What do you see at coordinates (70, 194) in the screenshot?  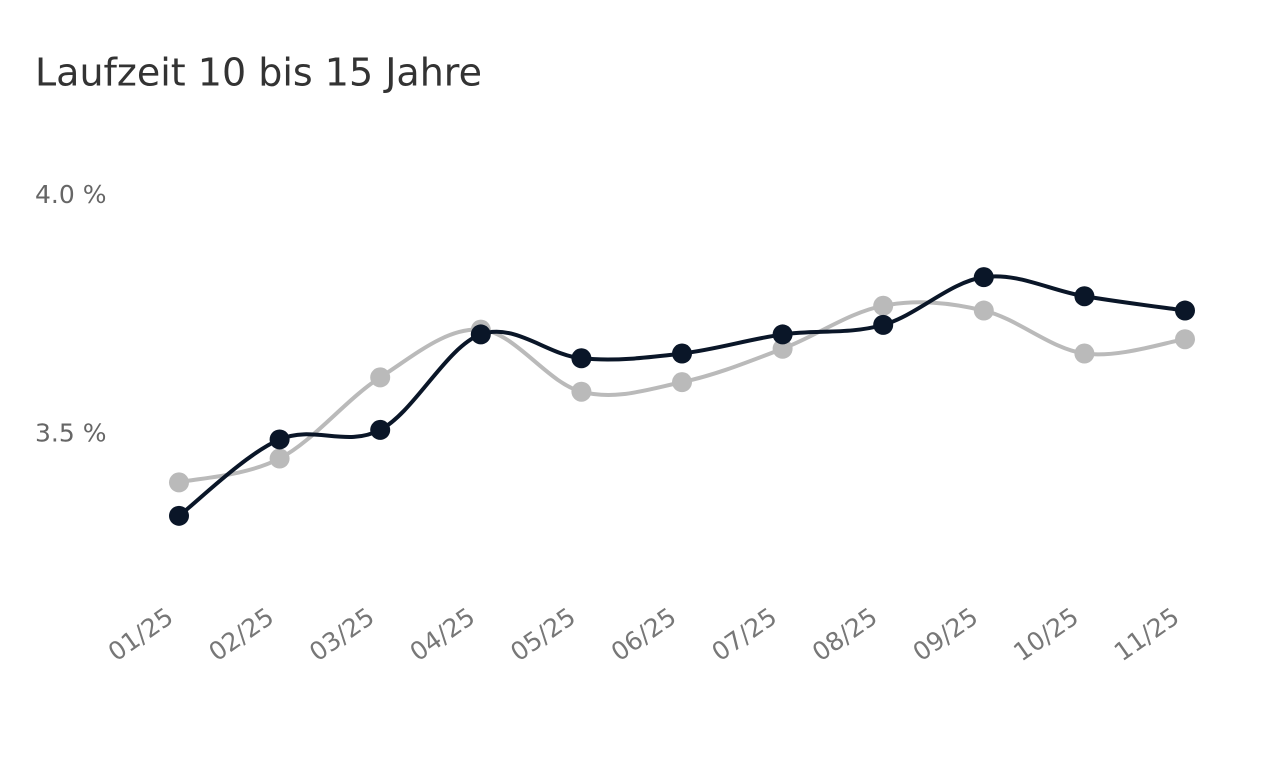 I see `y-tick-label: 4.0 %` at bounding box center [70, 194].